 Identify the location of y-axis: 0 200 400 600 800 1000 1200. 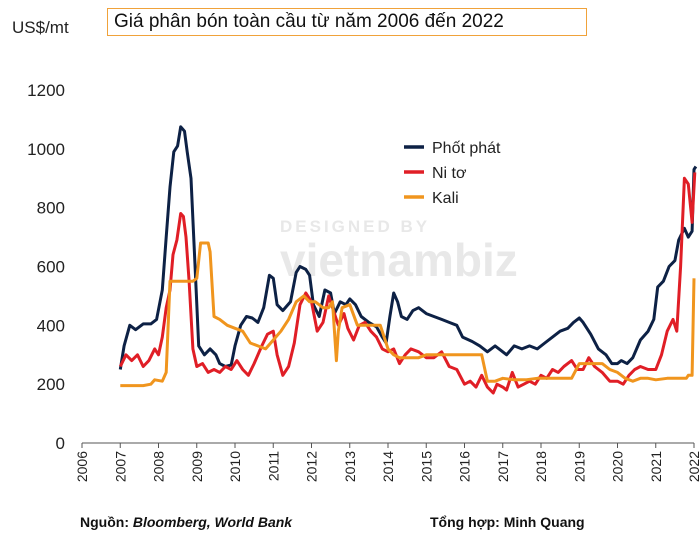
(46, 267).